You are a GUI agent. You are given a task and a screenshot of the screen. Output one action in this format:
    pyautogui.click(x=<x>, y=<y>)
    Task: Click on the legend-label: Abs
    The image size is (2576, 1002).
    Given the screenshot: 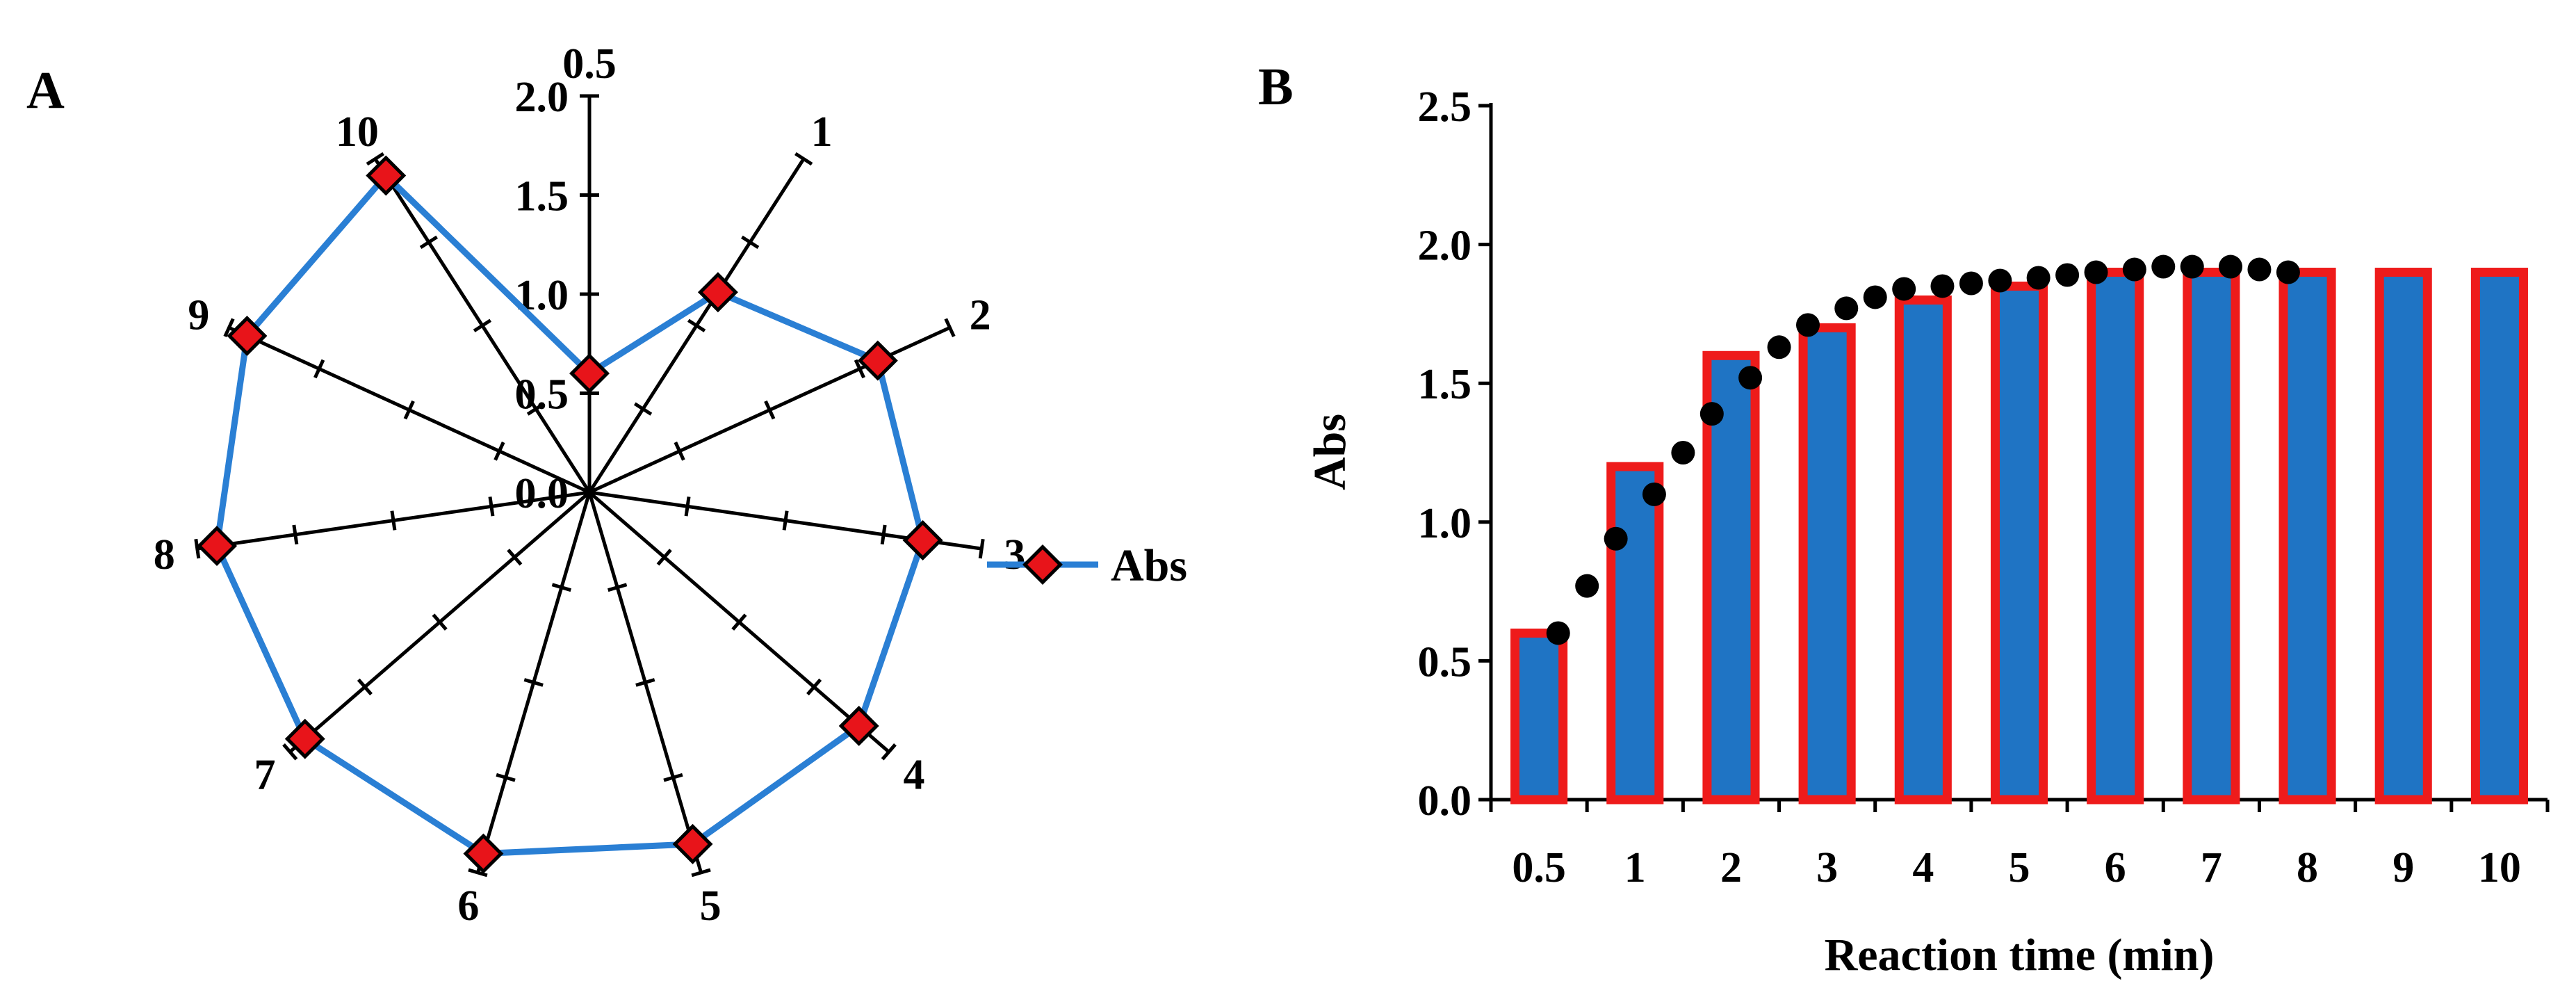 What is the action you would take?
    pyautogui.click(x=1149, y=565)
    